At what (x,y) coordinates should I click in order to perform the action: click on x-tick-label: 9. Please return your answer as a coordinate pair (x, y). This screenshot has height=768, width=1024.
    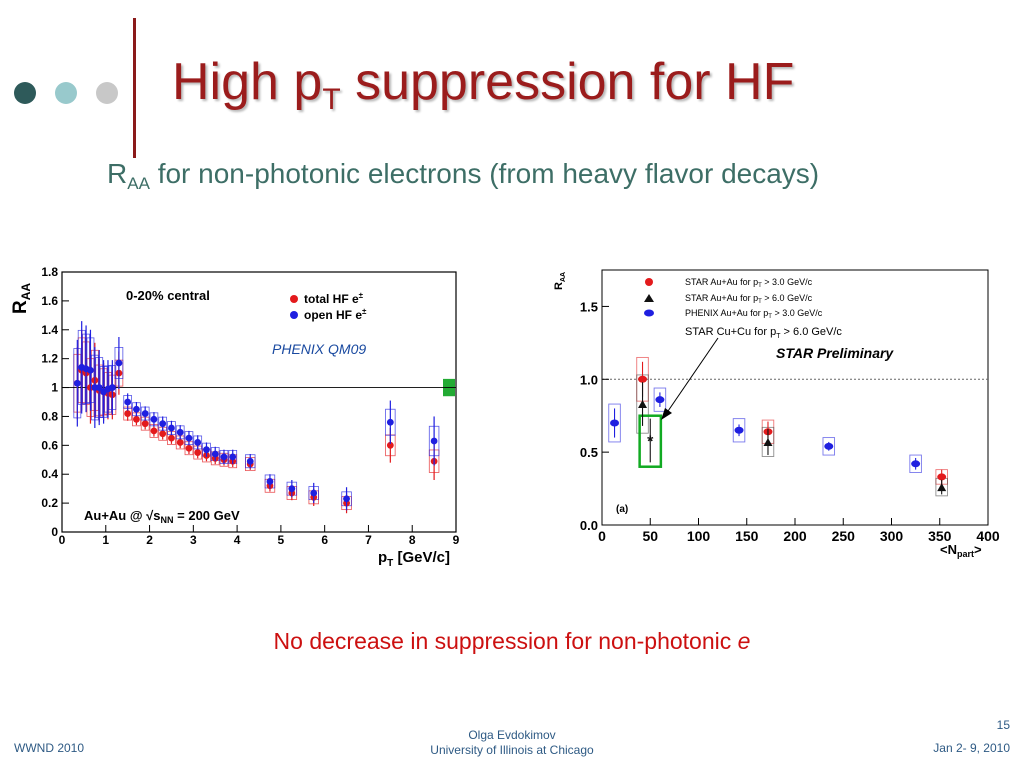
    Looking at the image, I should click on (456, 540).